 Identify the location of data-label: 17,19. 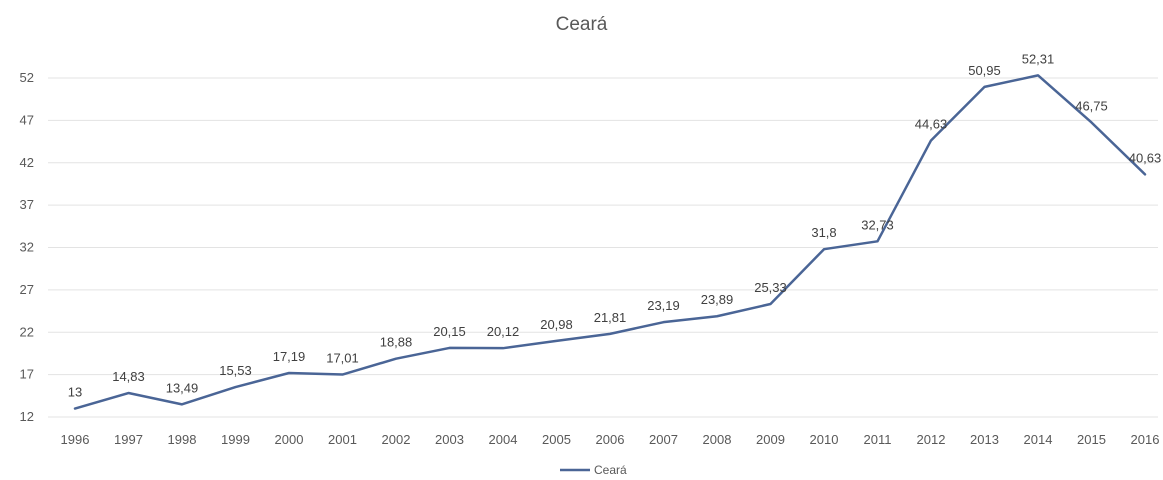
(289, 356).